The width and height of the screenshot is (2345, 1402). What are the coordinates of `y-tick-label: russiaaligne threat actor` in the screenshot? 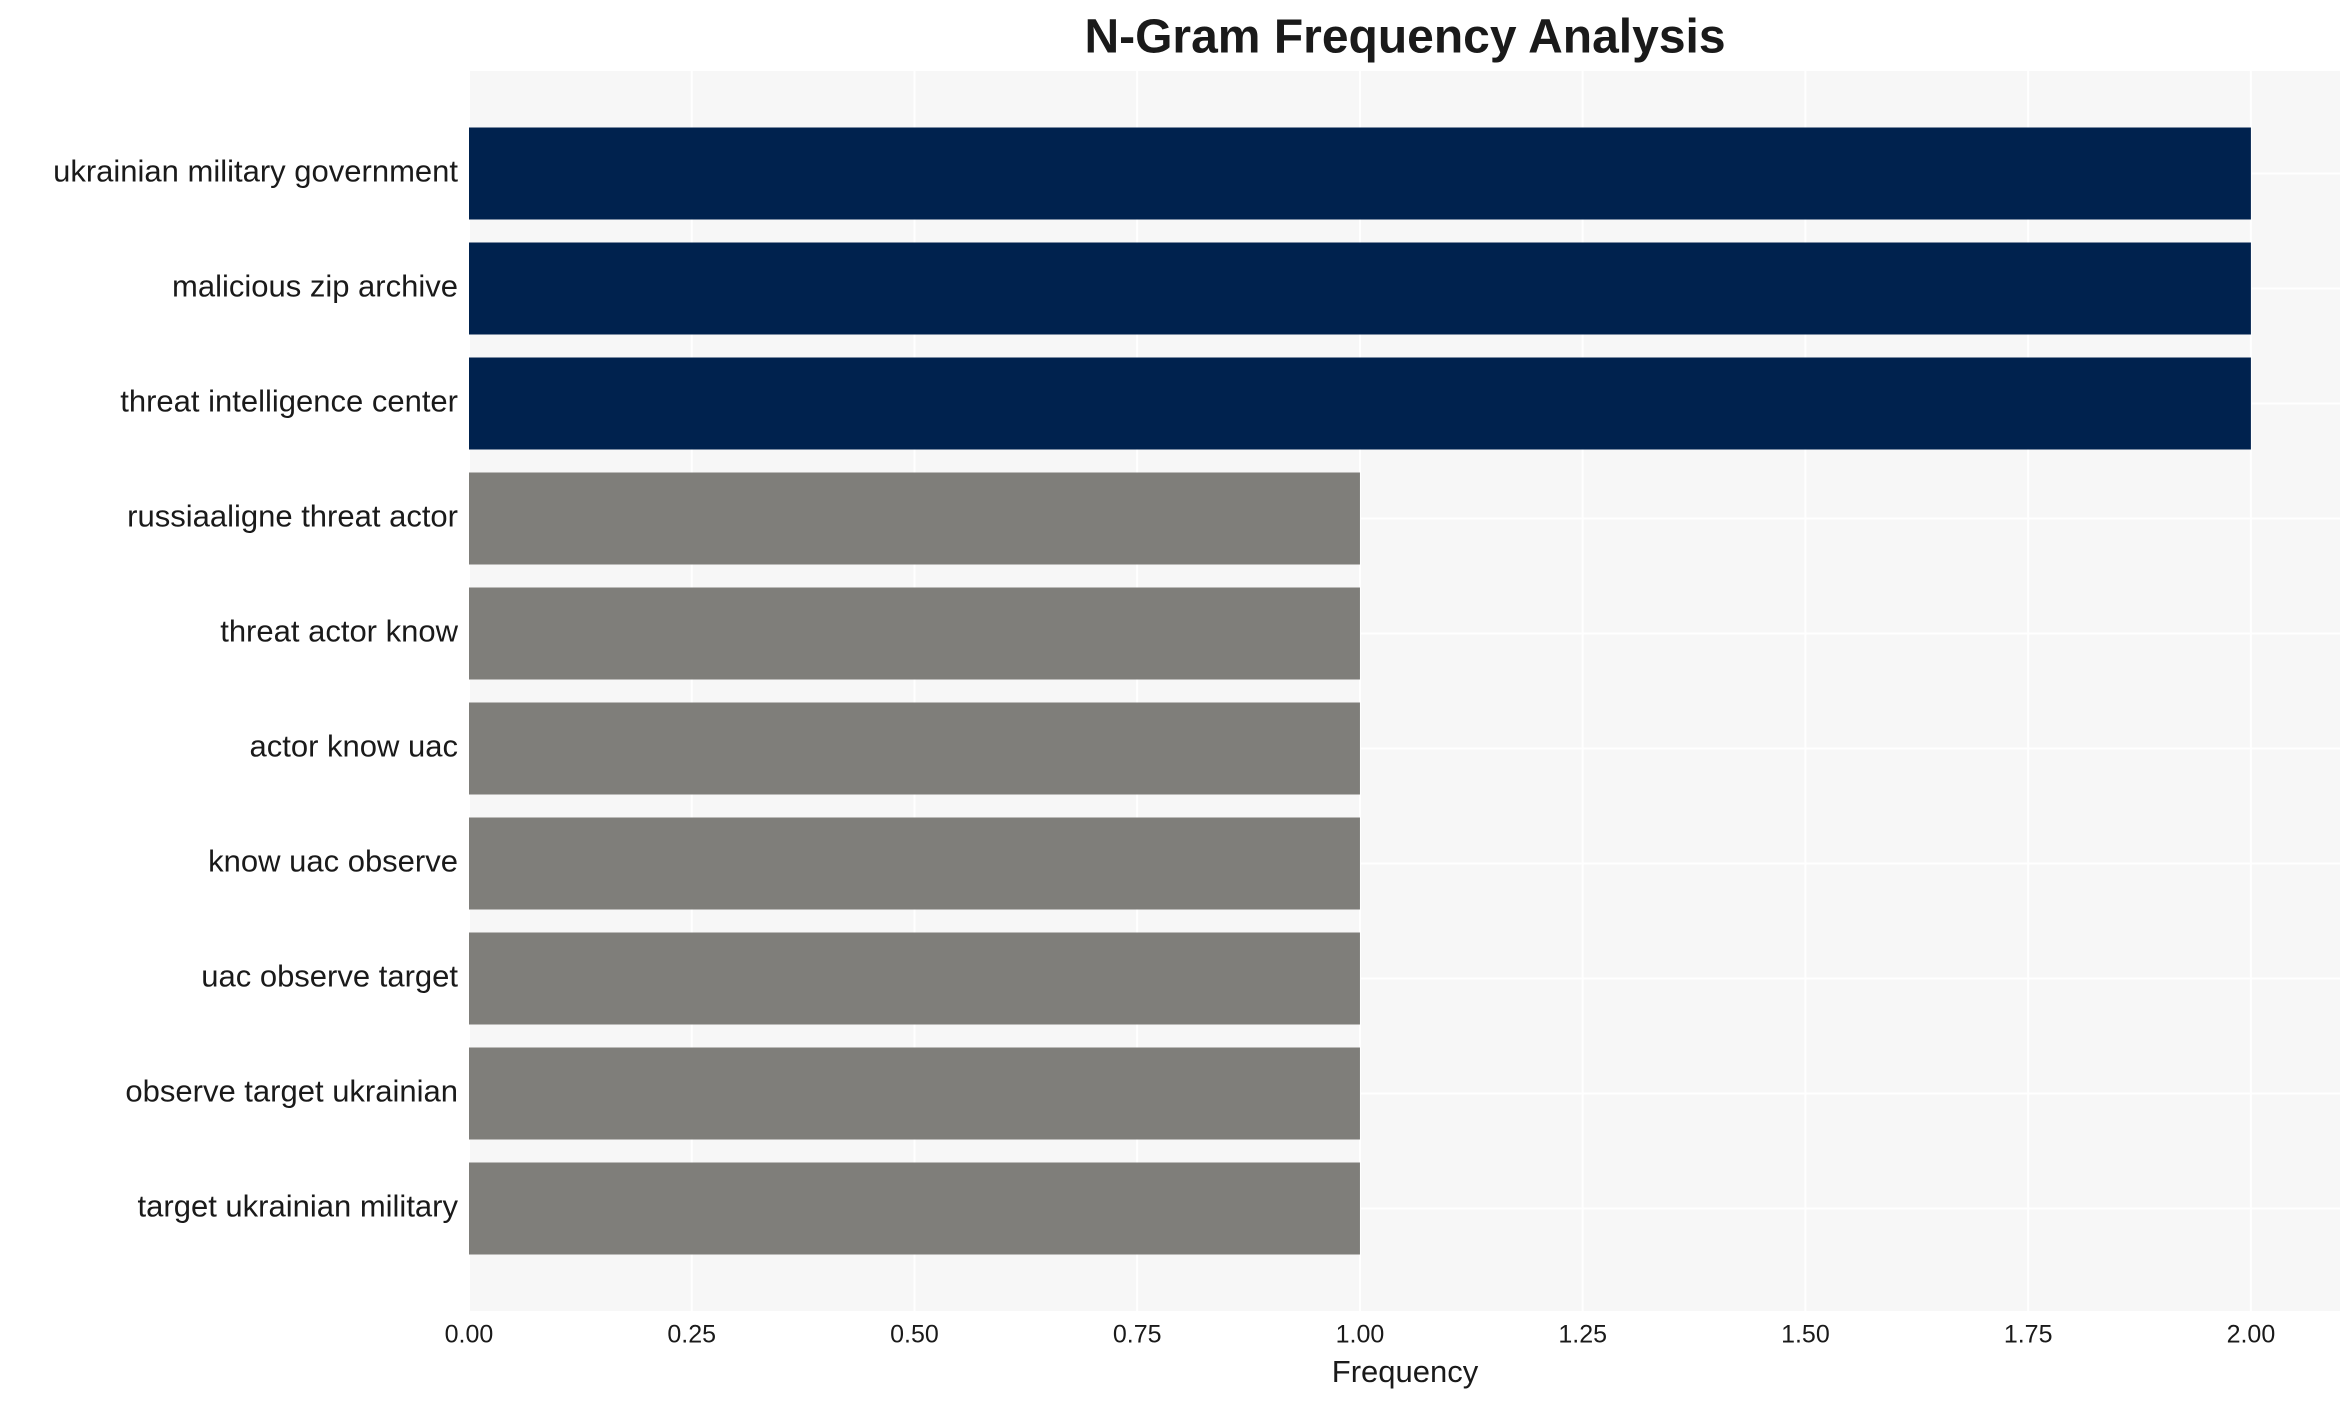 It's located at (292, 516).